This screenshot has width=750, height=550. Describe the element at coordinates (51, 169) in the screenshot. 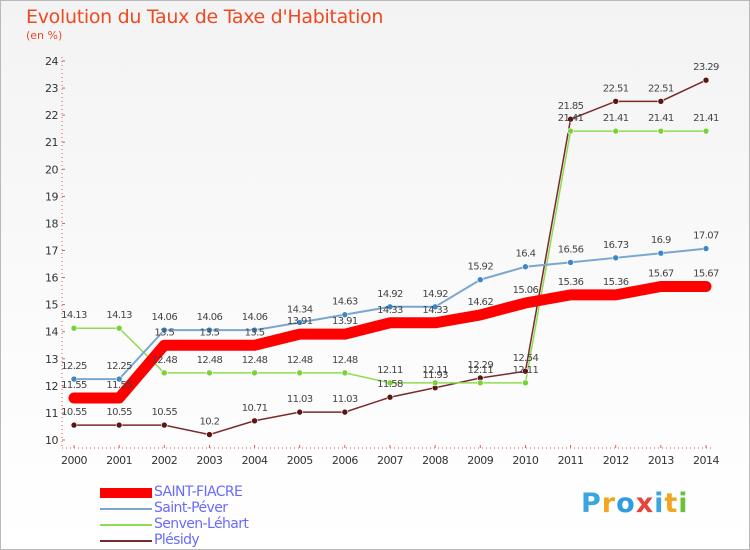

I see `y-tick-label: 20` at that location.